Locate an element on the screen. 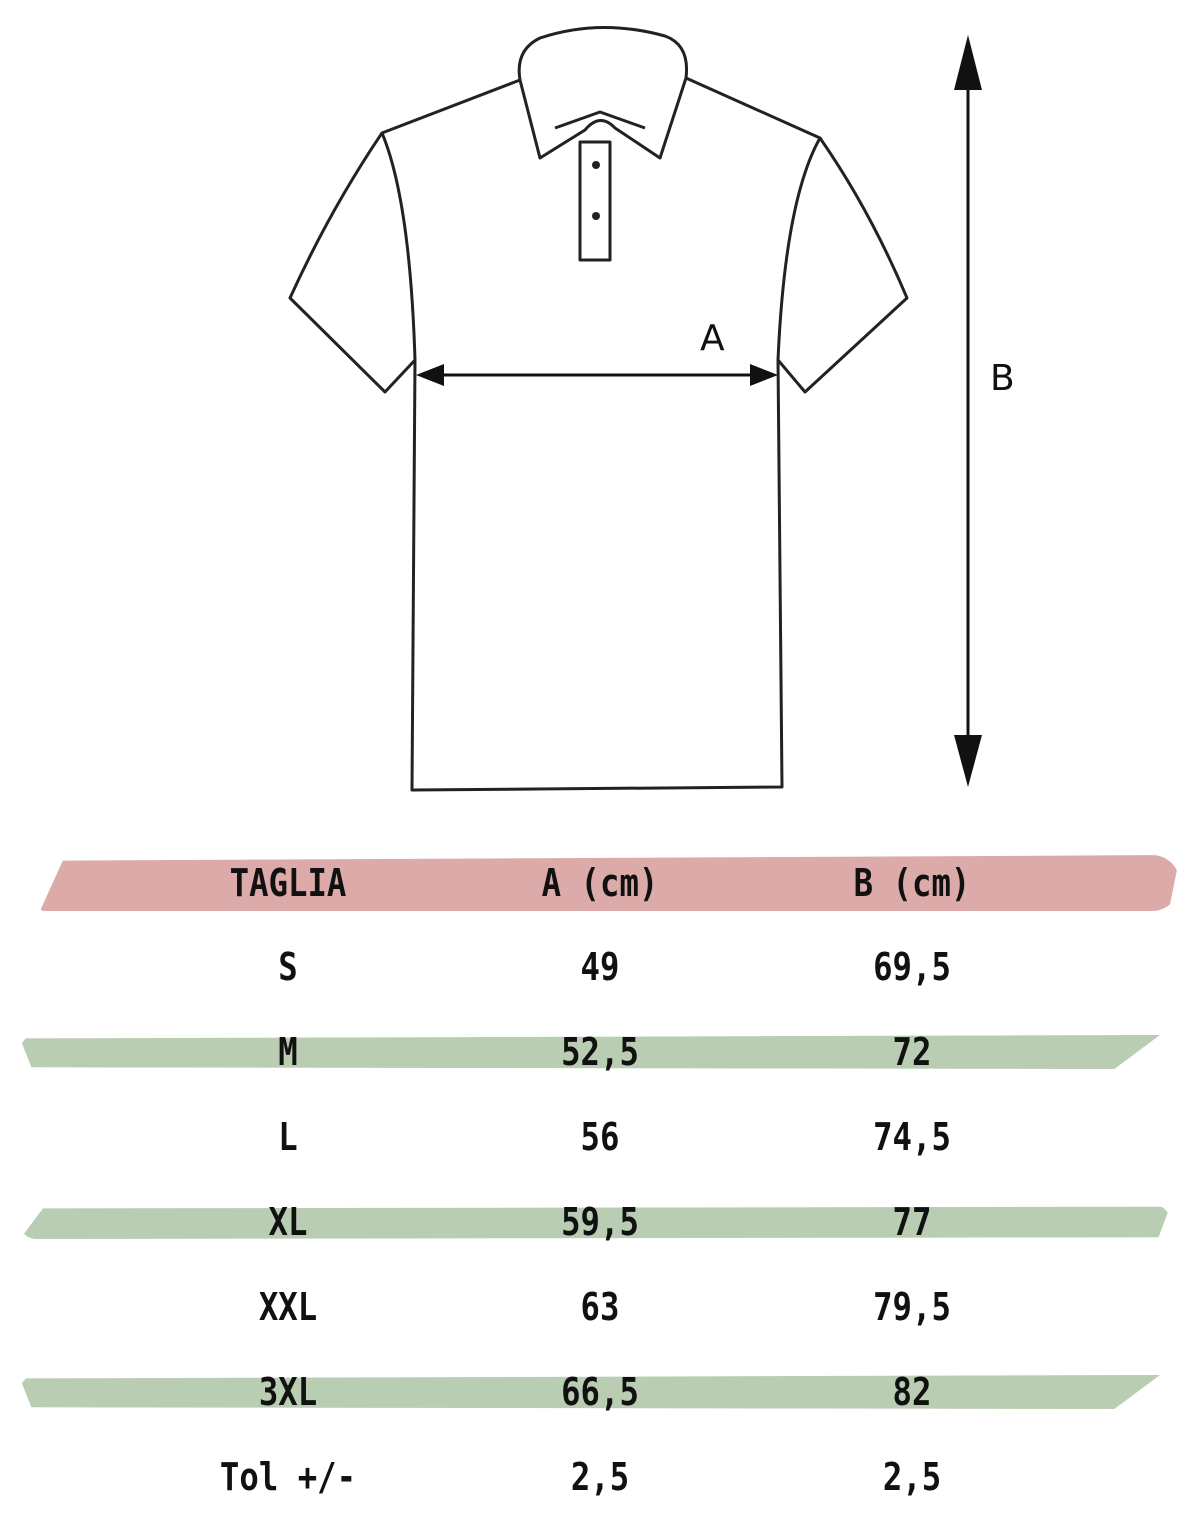  size-cell: L is located at coordinates (288, 1137).